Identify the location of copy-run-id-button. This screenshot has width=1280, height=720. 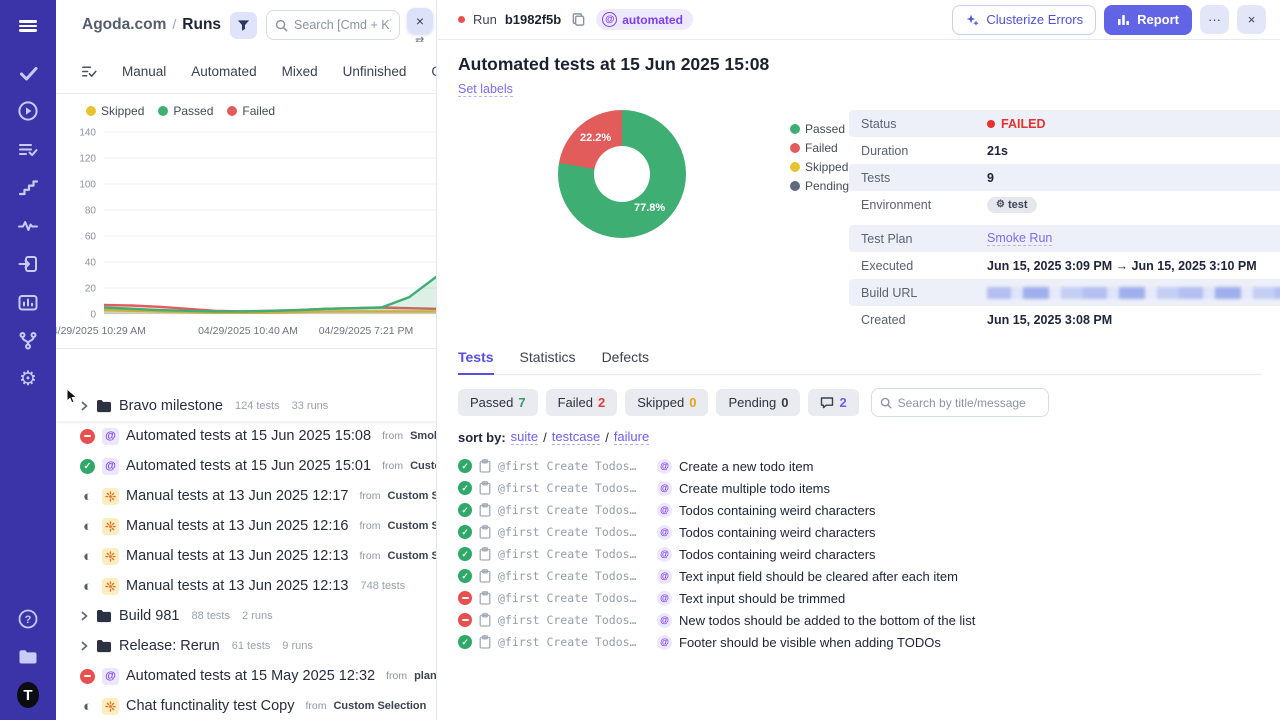
(578, 19).